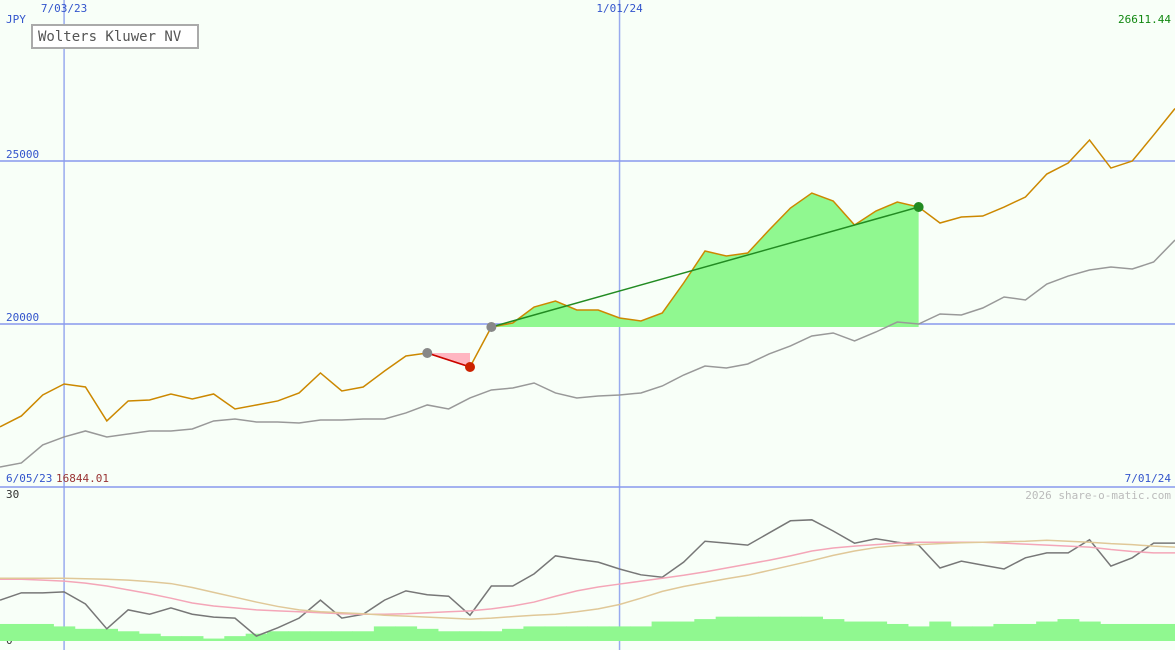 The image size is (1175, 650). What do you see at coordinates (1144, 19) in the screenshot?
I see `max-value: 26611.44` at bounding box center [1144, 19].